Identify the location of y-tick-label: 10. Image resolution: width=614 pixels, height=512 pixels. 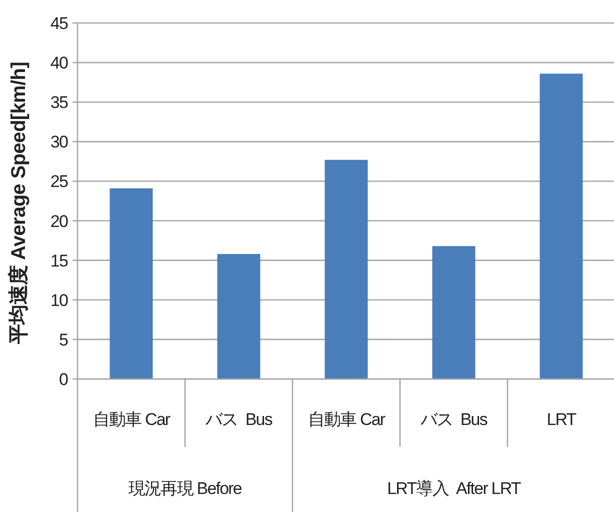
(59, 300).